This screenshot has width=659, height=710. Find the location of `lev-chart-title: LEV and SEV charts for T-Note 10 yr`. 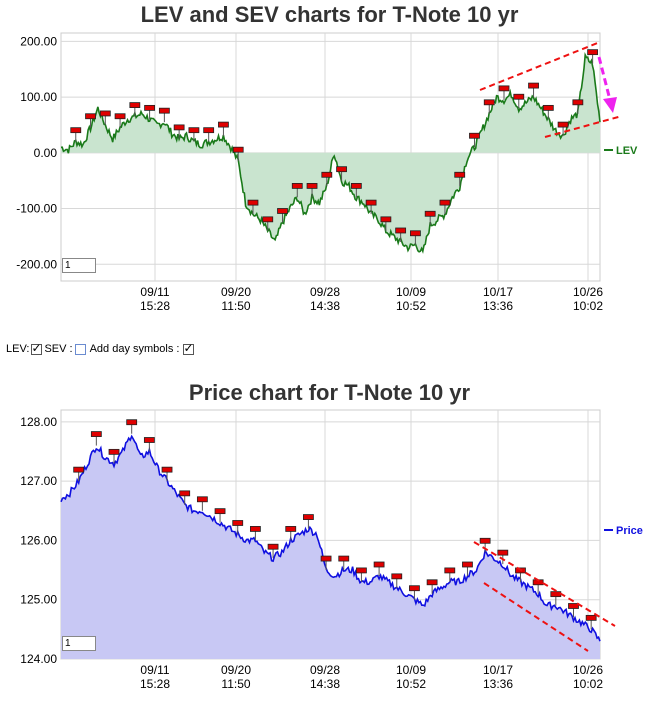

lev-chart-title: LEV and SEV charts for T-Note 10 yr is located at coordinates (329, 14).